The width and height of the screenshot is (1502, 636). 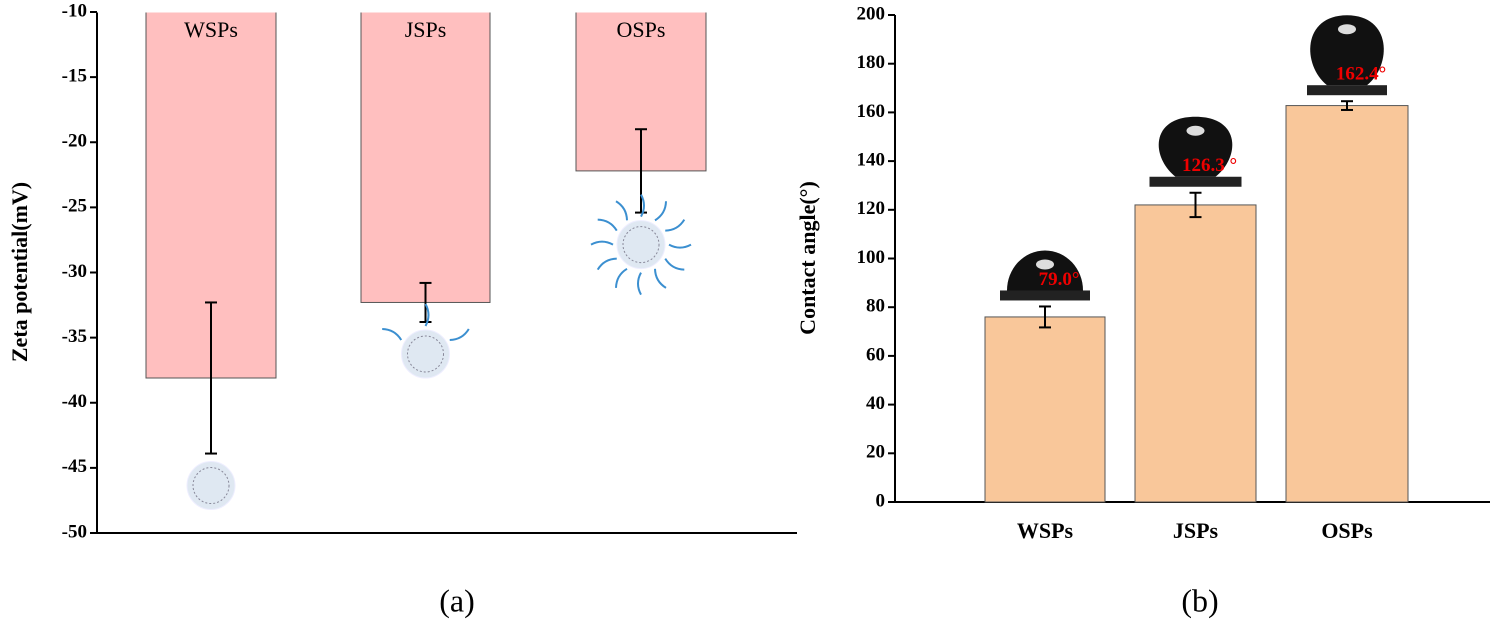 What do you see at coordinates (871, 159) in the screenshot?
I see `y-tick-label: 140` at bounding box center [871, 159].